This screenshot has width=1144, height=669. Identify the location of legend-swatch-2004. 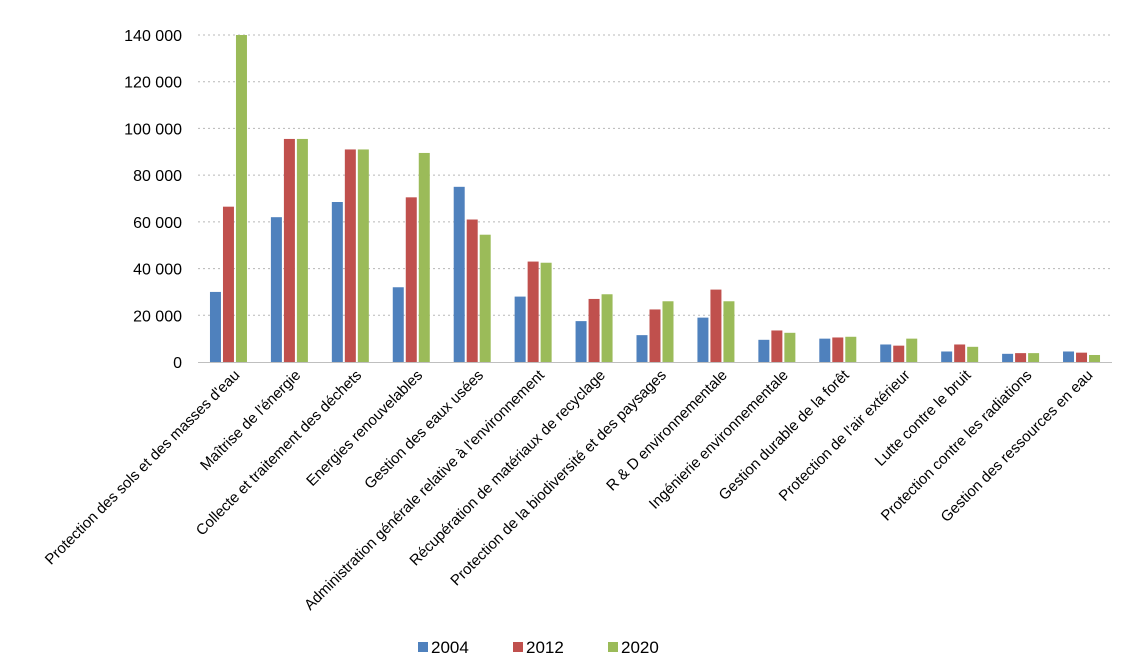
(423, 647).